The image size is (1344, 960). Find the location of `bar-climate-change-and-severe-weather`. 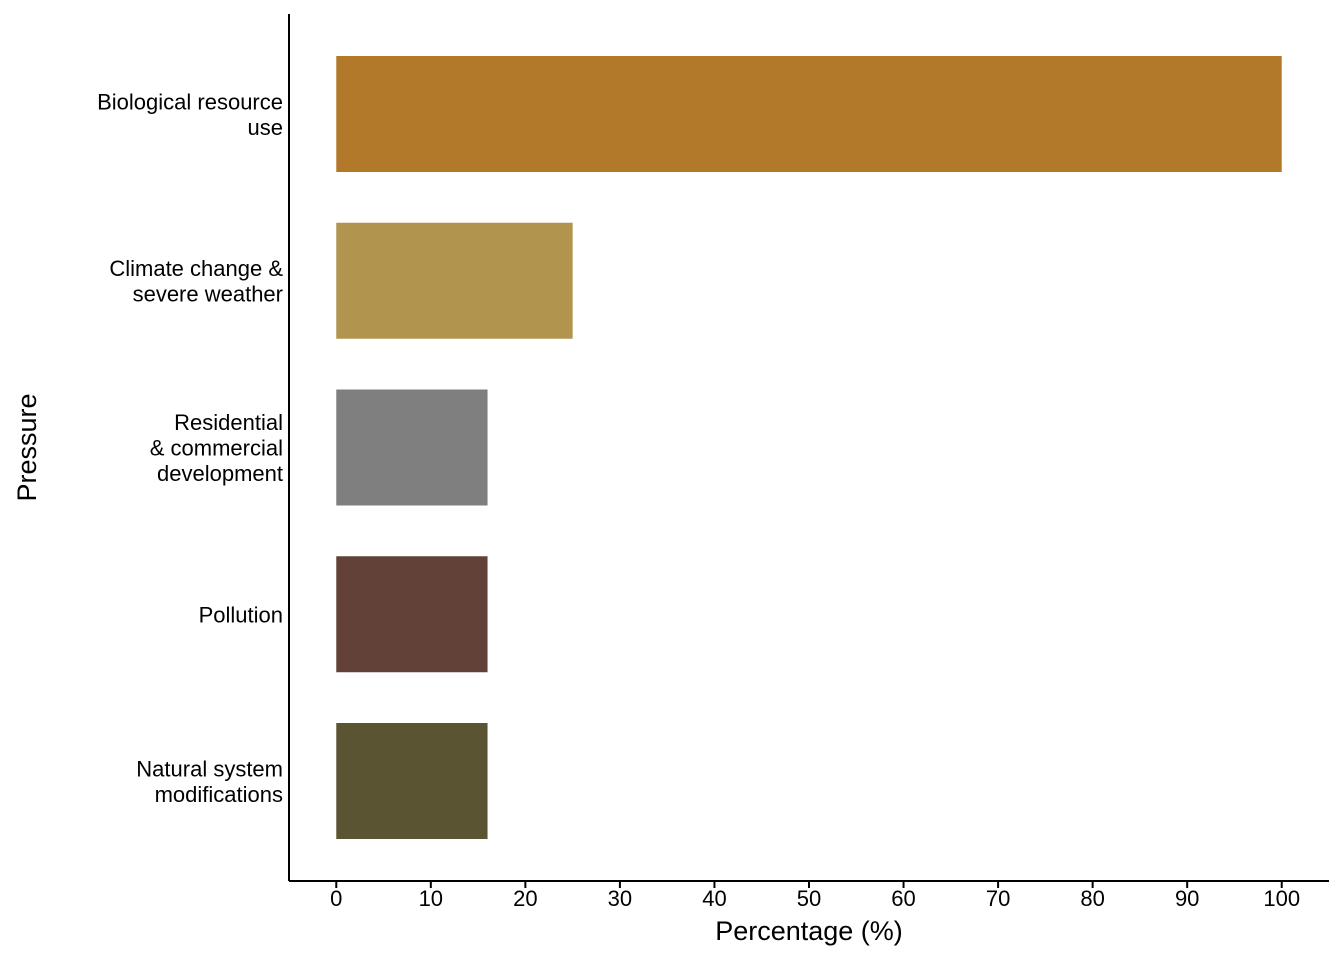

bar-climate-change-and-severe-weather is located at coordinates (454, 280).